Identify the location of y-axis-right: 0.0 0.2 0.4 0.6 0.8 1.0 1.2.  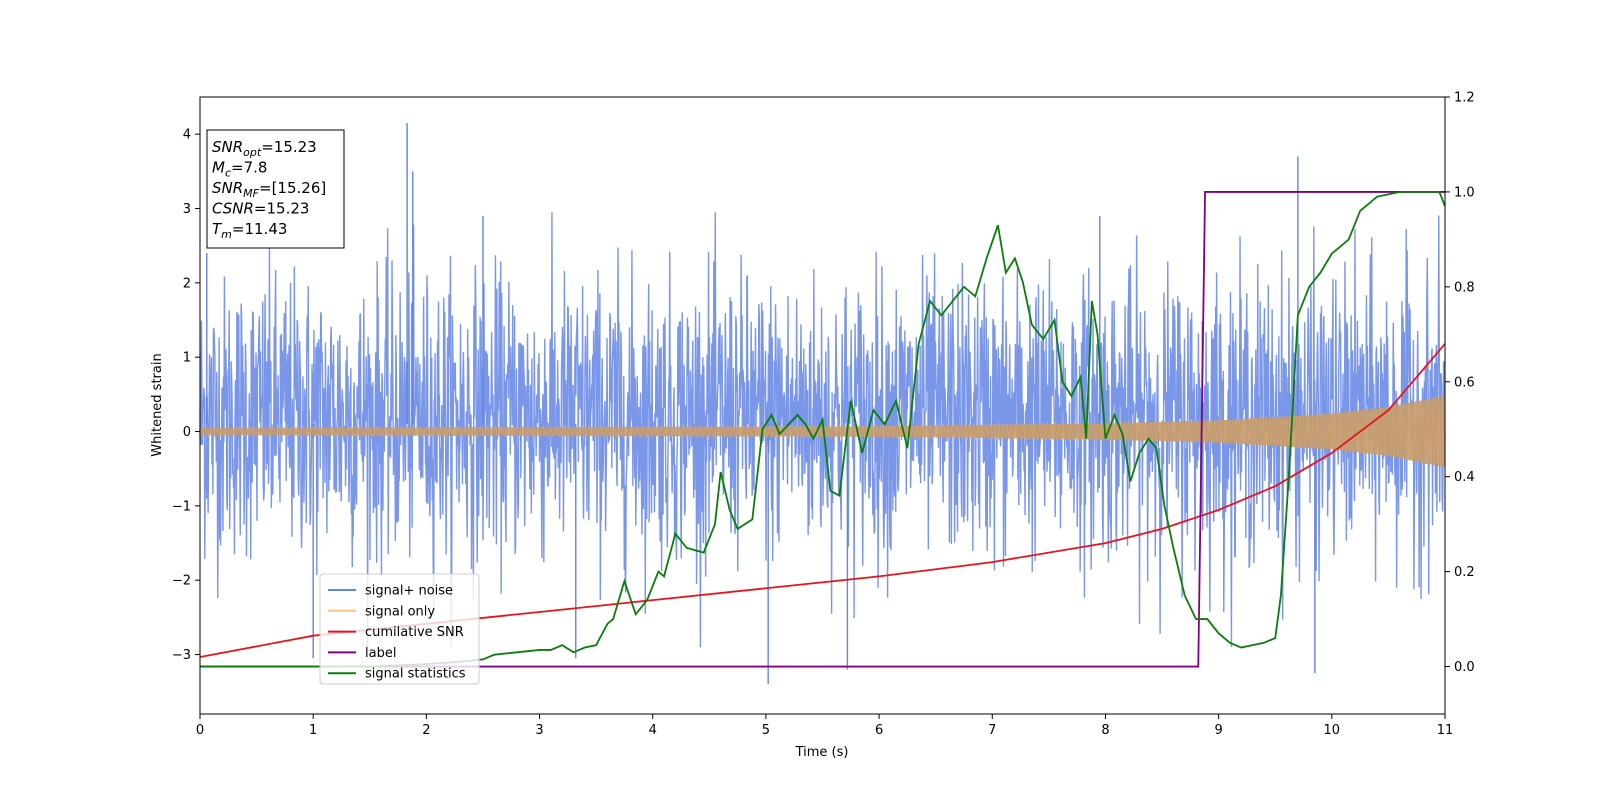
(1460, 383).